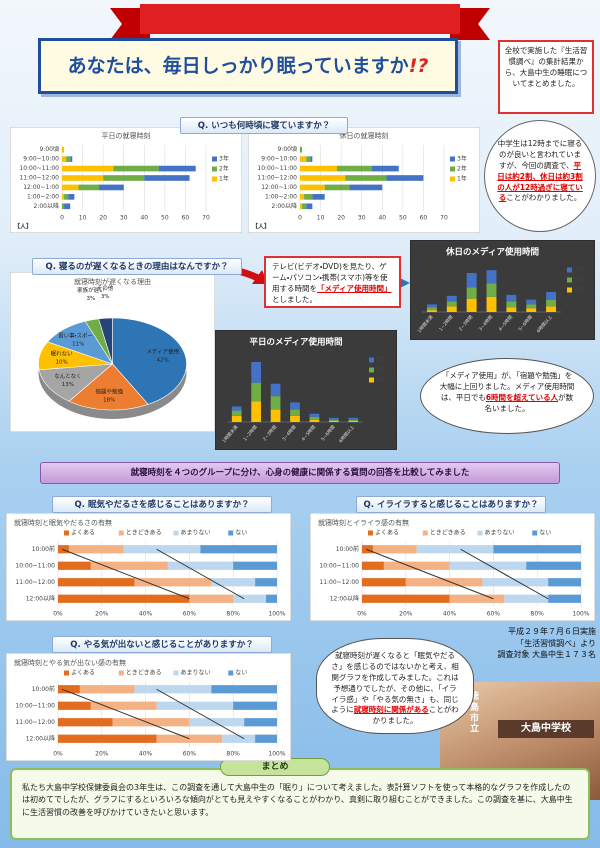  What do you see at coordinates (162, 504) in the screenshot?
I see `question: Q. 眠気やだるさを感じることはありますか？` at bounding box center [162, 504].